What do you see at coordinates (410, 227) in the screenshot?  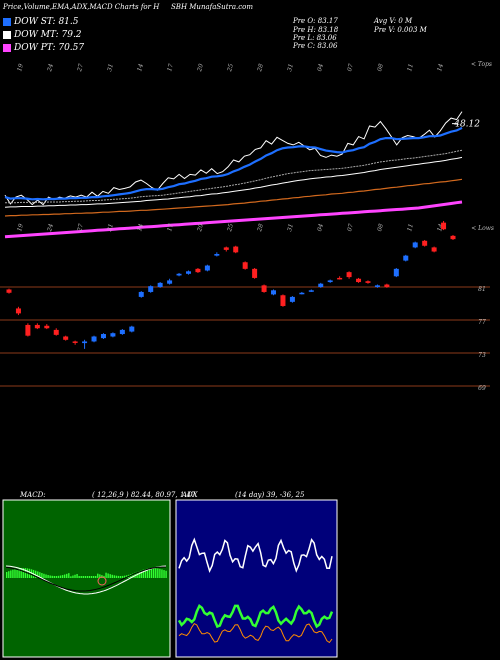 I see `bottom-date-label: 11` at bounding box center [410, 227].